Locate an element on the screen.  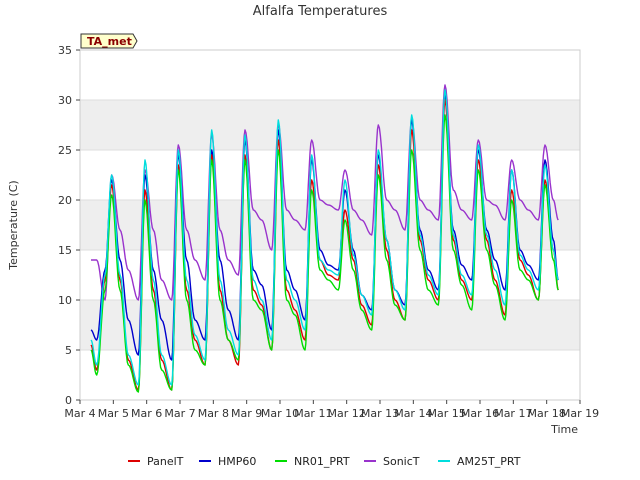
legend-item: AM25T_PRT is located at coordinates (479, 461).